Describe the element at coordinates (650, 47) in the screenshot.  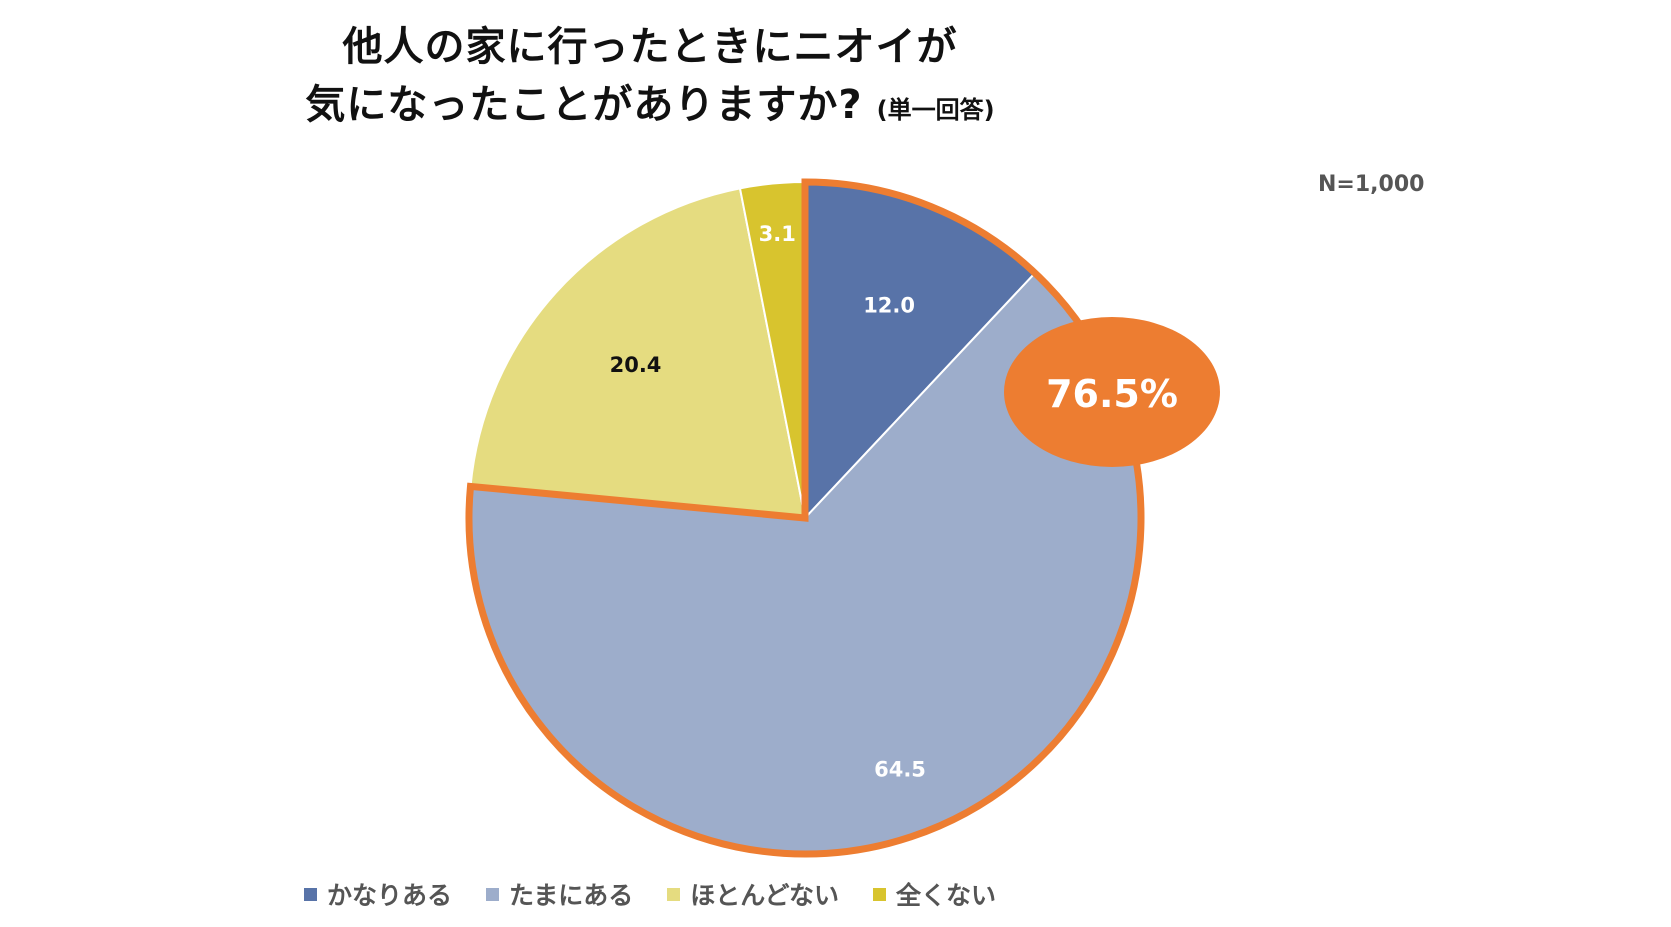
I see `title-line-1: 他人の家に行ったときにニオイが` at that location.